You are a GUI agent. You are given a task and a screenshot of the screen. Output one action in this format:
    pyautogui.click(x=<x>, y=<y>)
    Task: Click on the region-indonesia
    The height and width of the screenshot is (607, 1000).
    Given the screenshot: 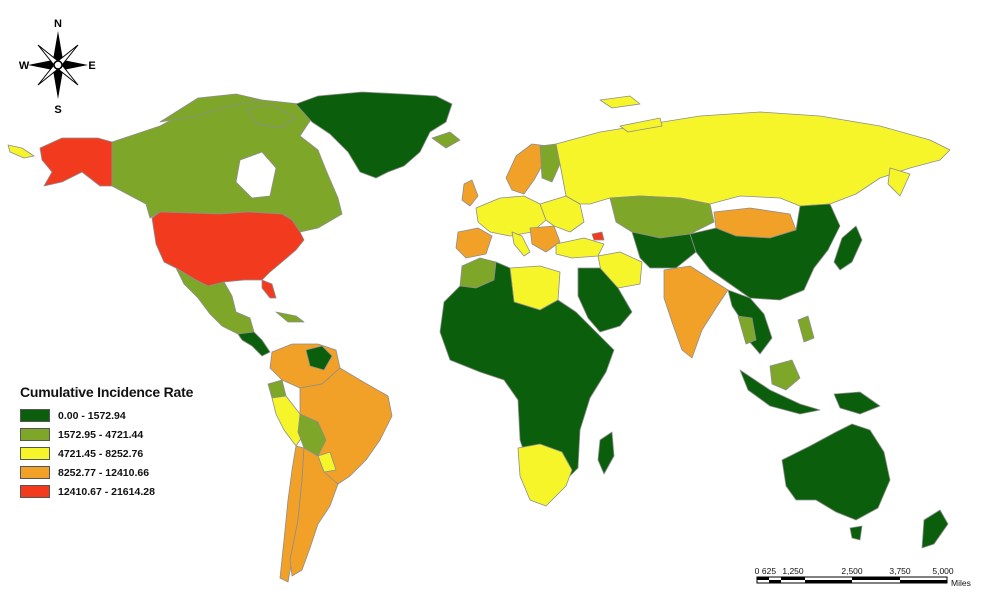 What is the action you would take?
    pyautogui.click(x=780, y=392)
    